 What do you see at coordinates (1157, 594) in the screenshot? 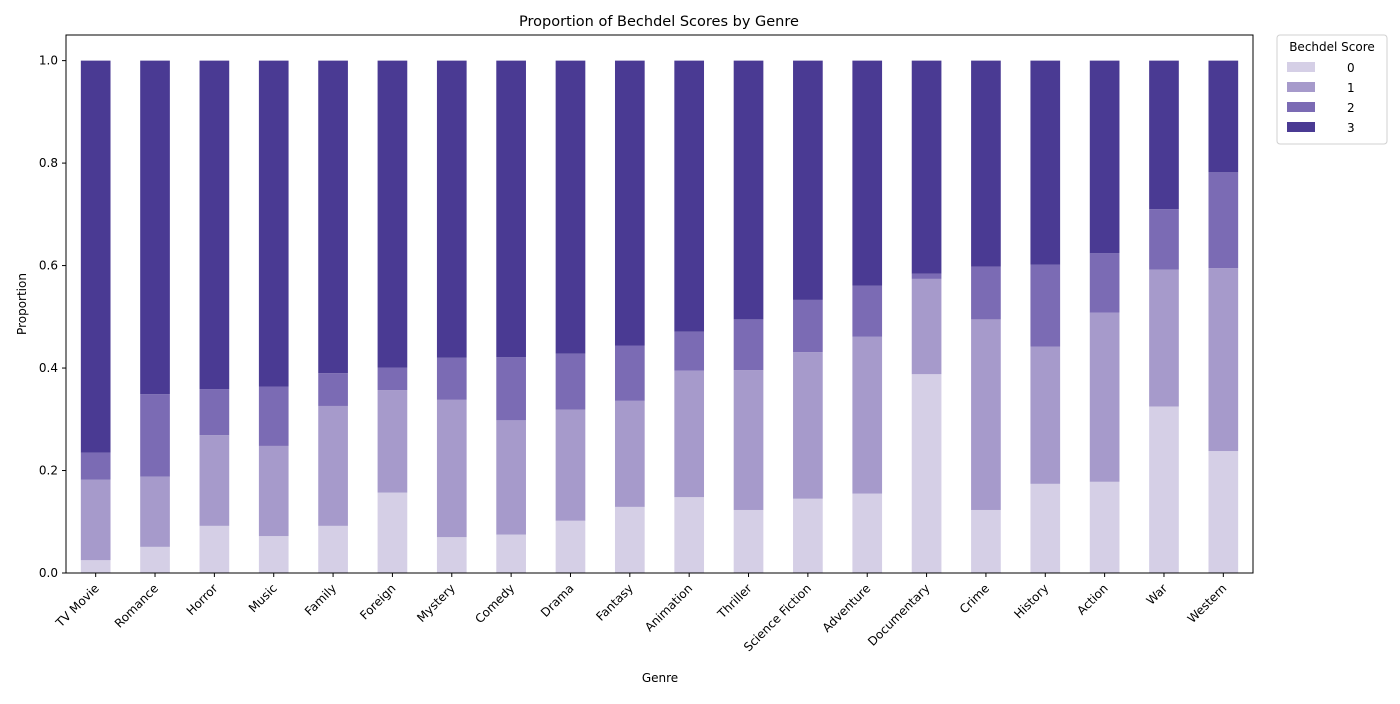
I see `x-tick-label: War` at bounding box center [1157, 594].